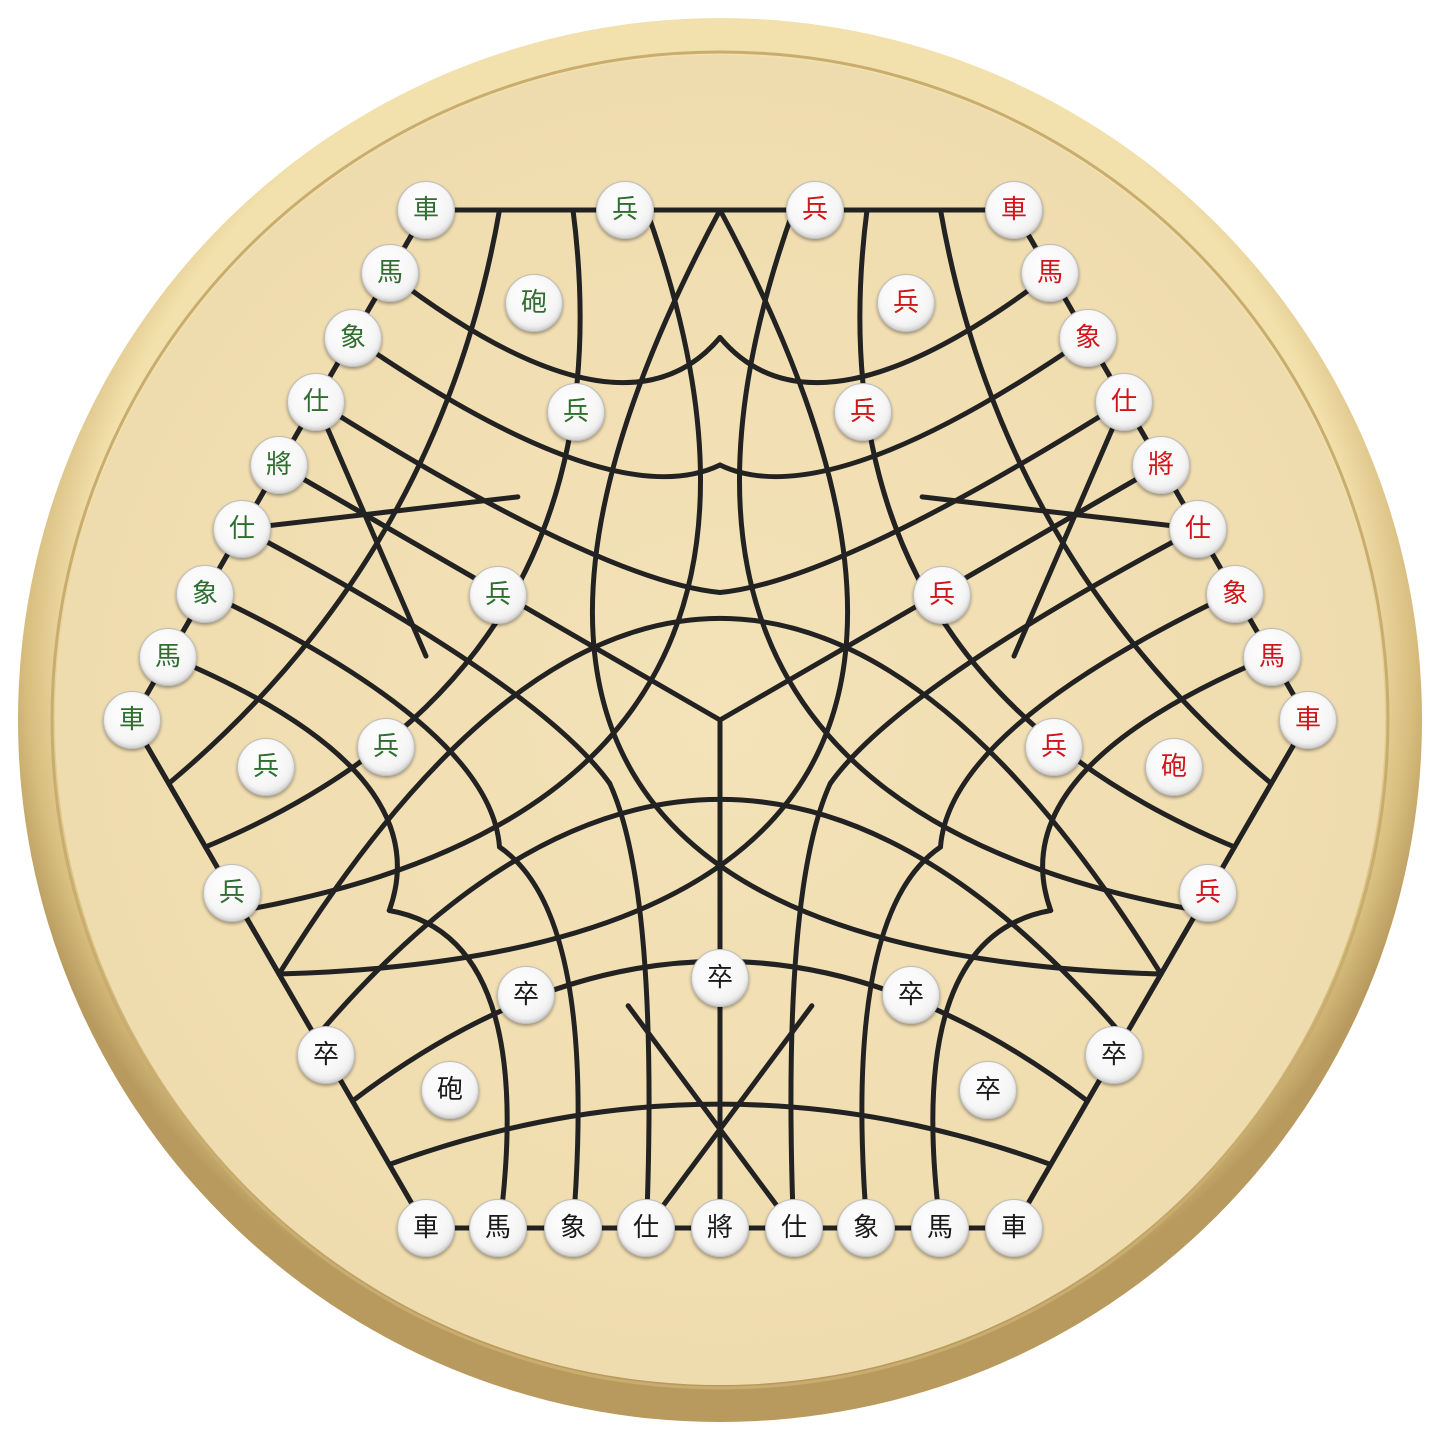 The height and width of the screenshot is (1440, 1440). Describe the element at coordinates (326, 1055) in the screenshot. I see `piece-black-12: 卒` at that location.